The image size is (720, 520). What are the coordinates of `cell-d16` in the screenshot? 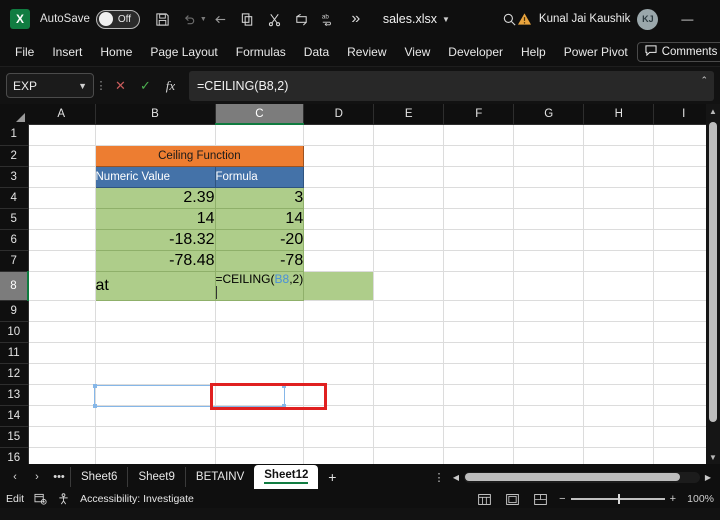 It's located at (339, 455).